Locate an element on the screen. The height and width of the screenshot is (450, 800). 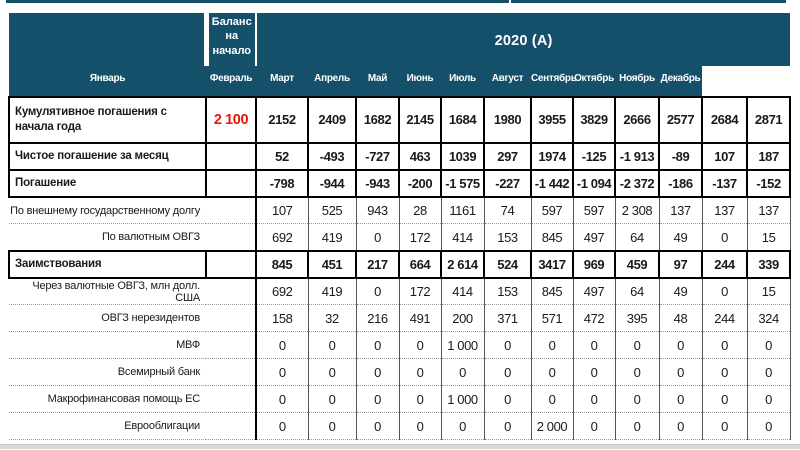
balance-column-header: Баланс на начало is located at coordinates (230, 39).